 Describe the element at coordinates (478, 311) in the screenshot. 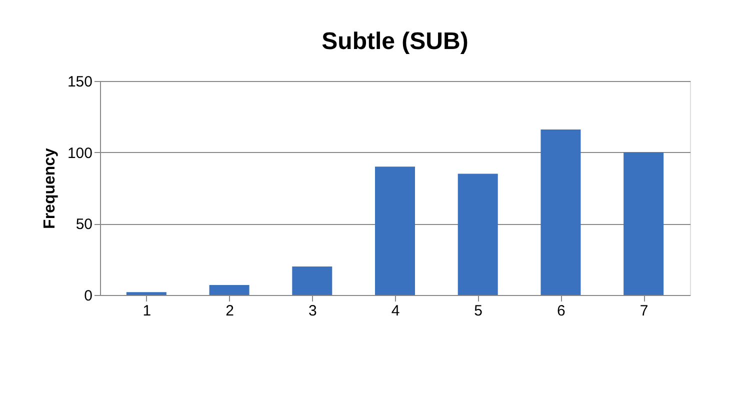

I see `x-tick-label: 5` at that location.